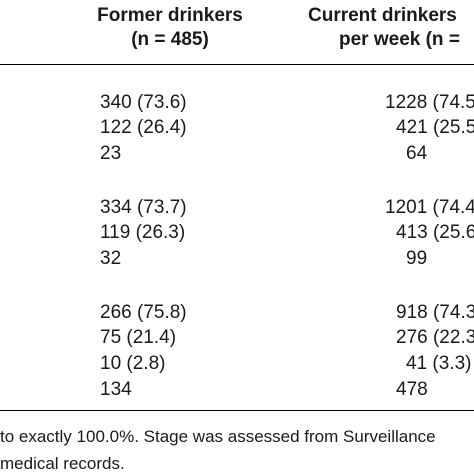  I want to click on table-cell-former: 340 (73.6), so click(143, 102).